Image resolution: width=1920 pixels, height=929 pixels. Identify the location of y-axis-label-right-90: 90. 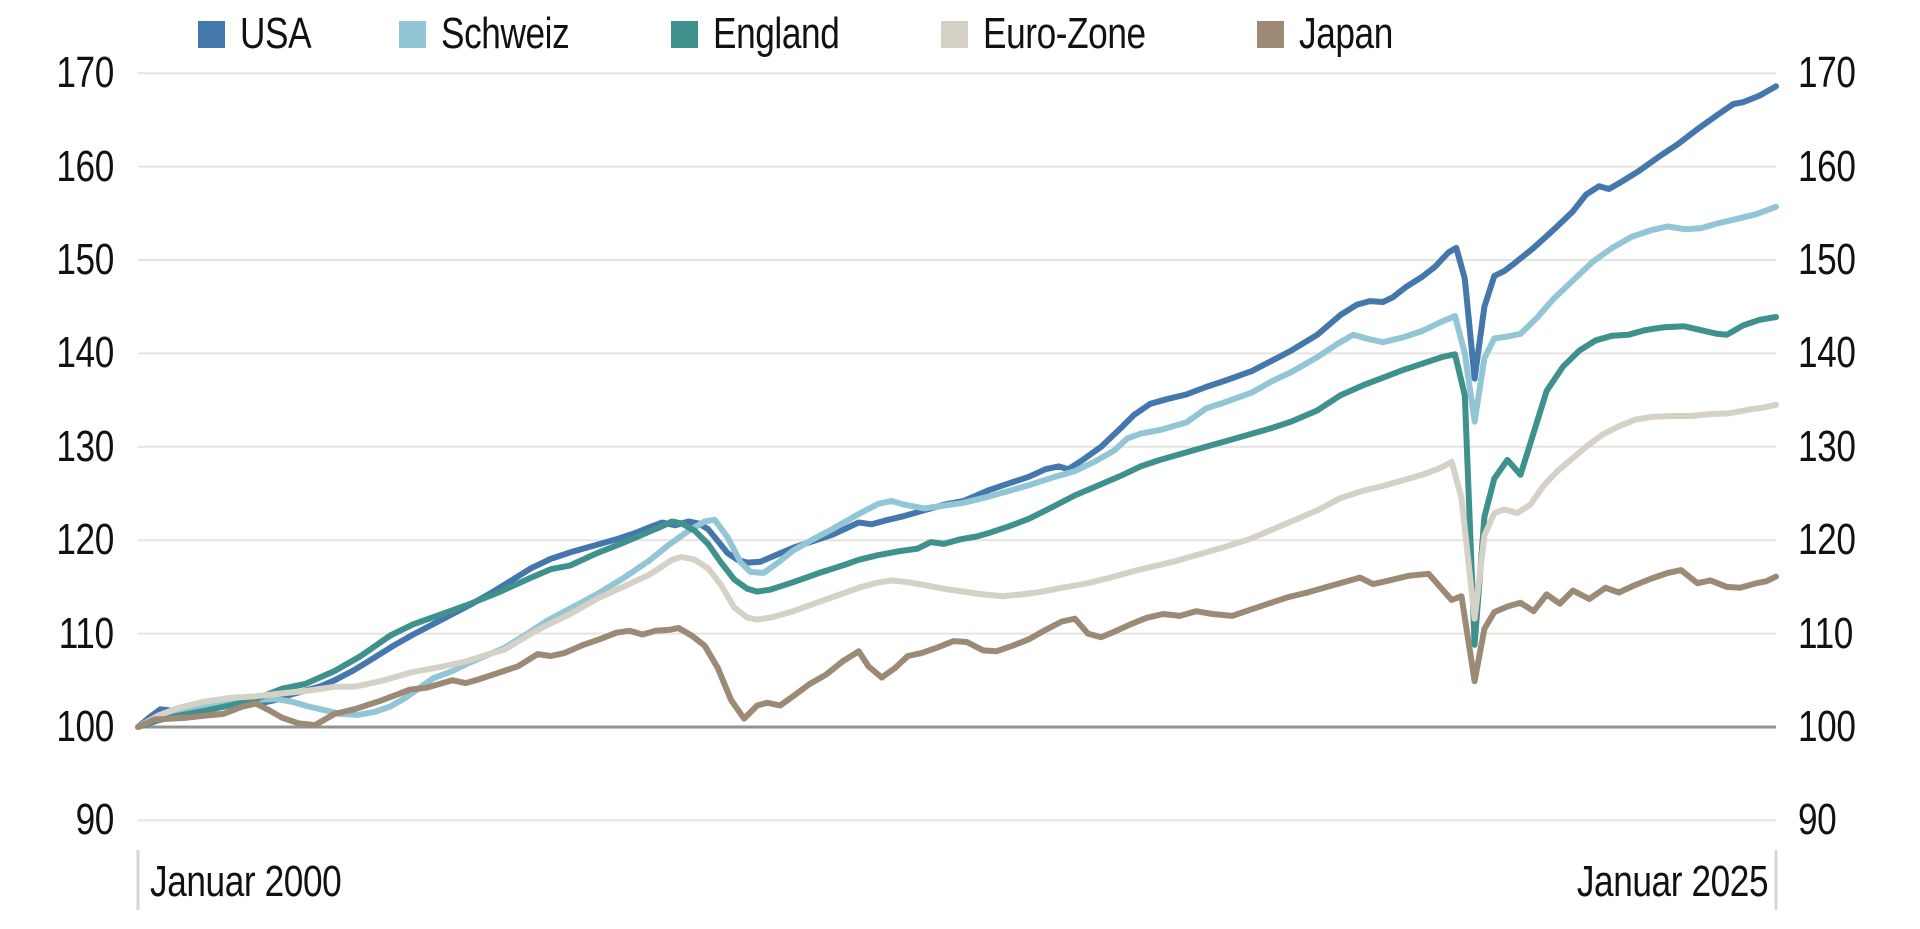
(1859, 820).